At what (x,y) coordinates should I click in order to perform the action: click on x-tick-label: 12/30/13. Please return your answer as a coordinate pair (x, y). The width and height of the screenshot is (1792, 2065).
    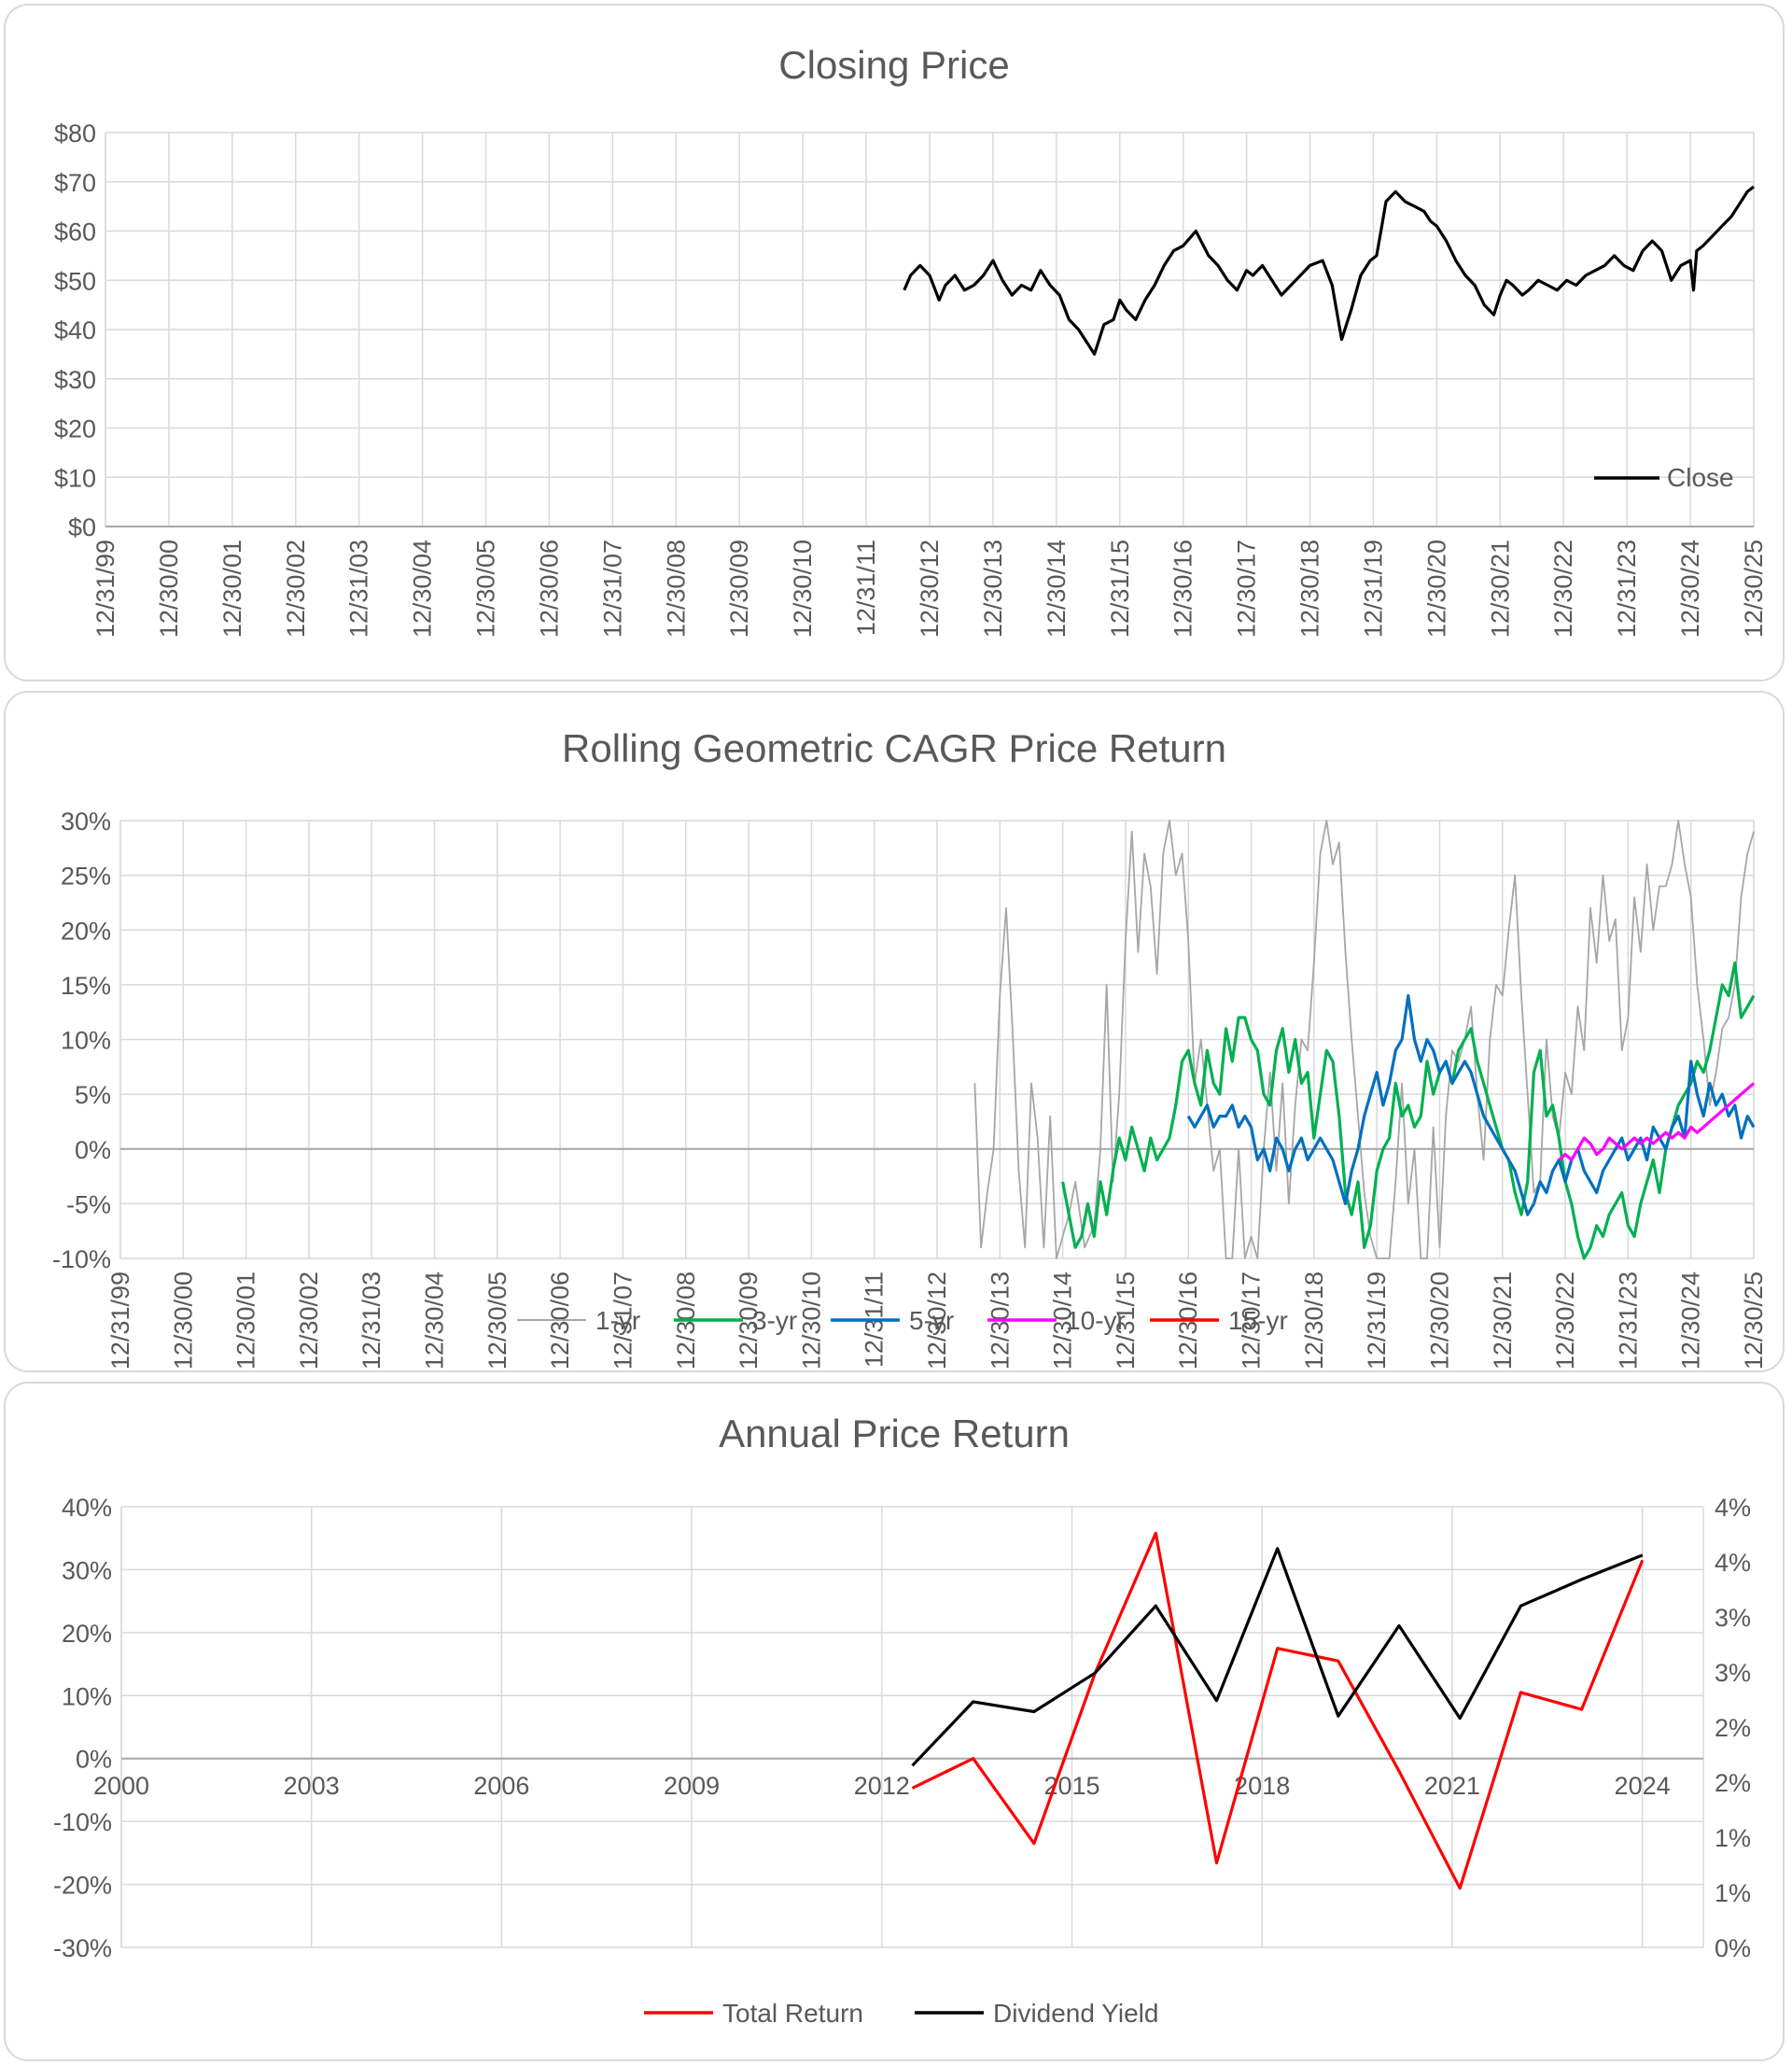
    Looking at the image, I should click on (993, 589).